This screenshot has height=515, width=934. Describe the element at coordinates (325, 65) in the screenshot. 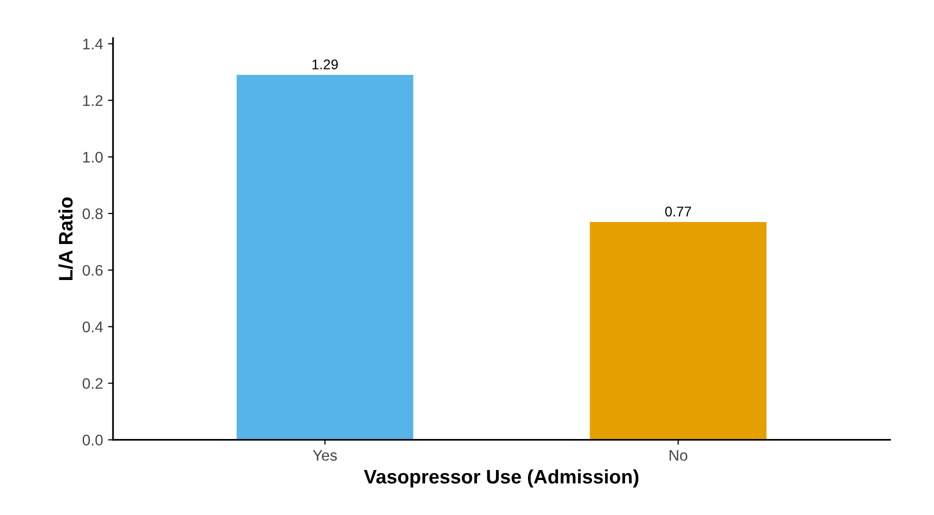

I see `data-label: 1.29` at that location.